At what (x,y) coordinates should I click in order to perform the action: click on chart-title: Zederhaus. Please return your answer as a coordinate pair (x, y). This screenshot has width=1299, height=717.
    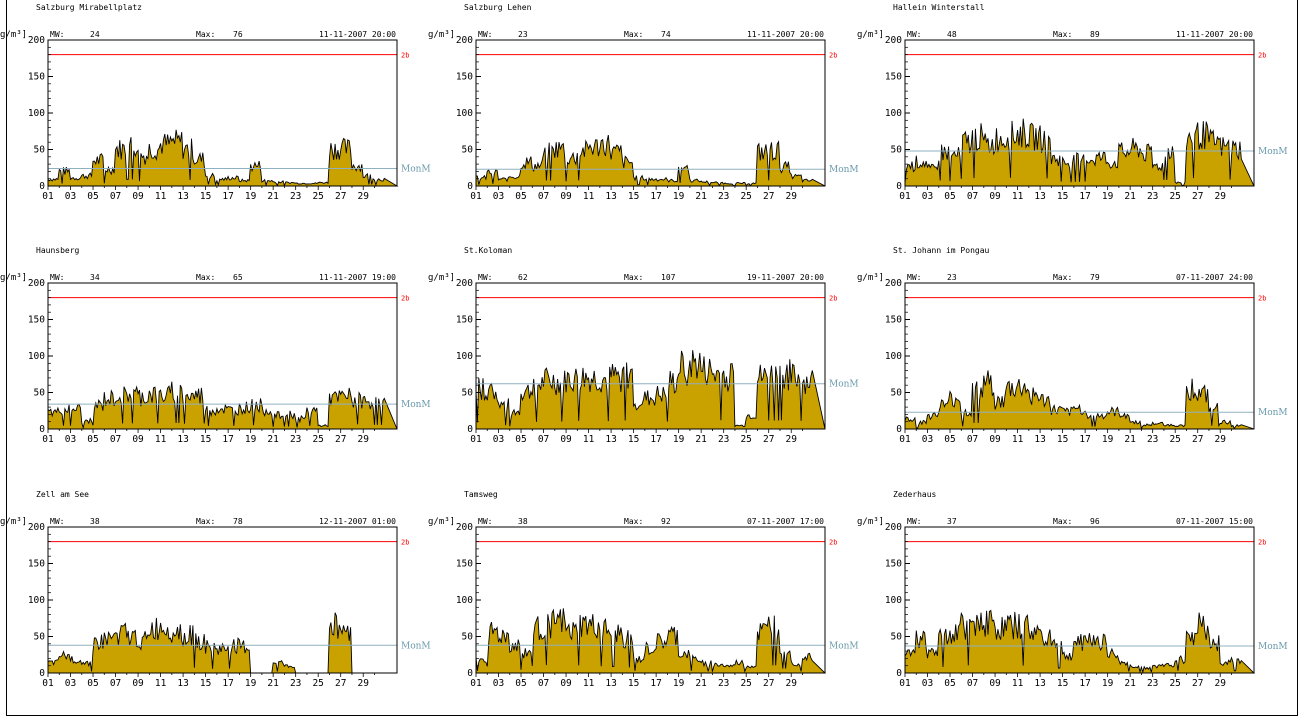
    Looking at the image, I should click on (915, 494).